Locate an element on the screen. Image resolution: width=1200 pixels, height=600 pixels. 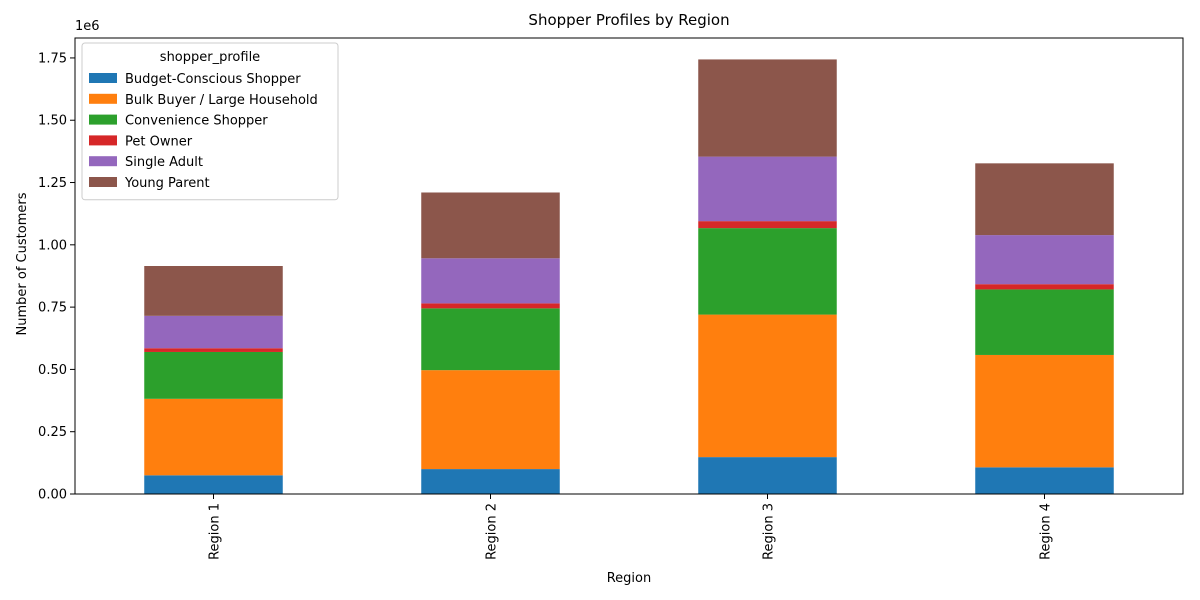
legend-entry: Young Parent is located at coordinates (167, 183).